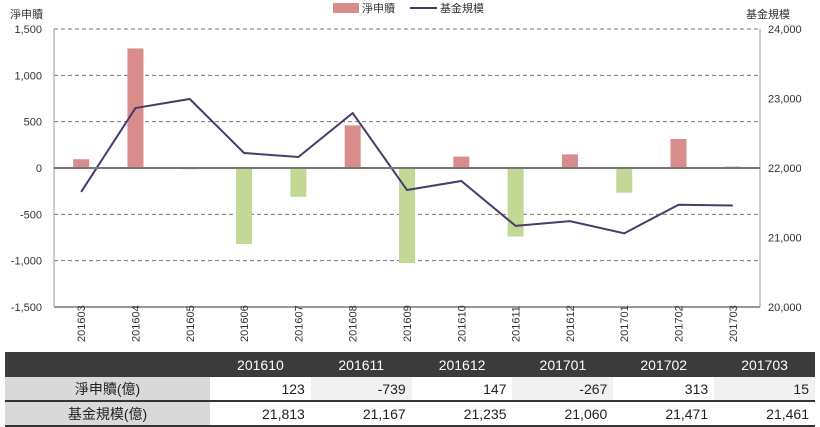 This screenshot has height=427, width=820. I want to click on table-cell: -267, so click(563, 389).